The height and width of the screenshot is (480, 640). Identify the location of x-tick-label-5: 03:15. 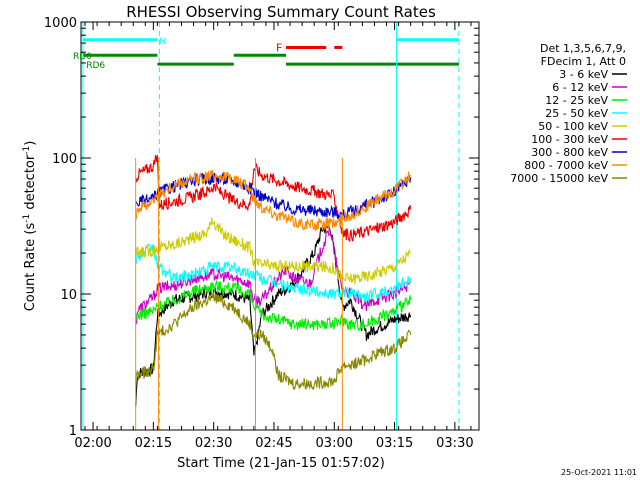
(394, 443).